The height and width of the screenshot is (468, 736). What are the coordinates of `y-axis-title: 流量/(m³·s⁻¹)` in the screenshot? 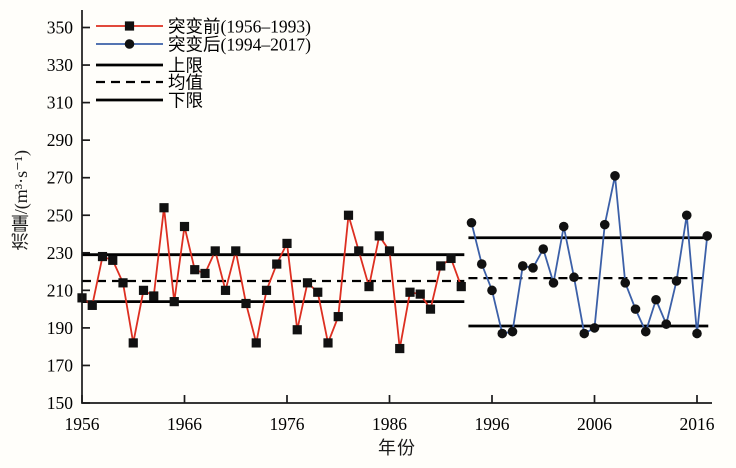 It's located at (21, 200).